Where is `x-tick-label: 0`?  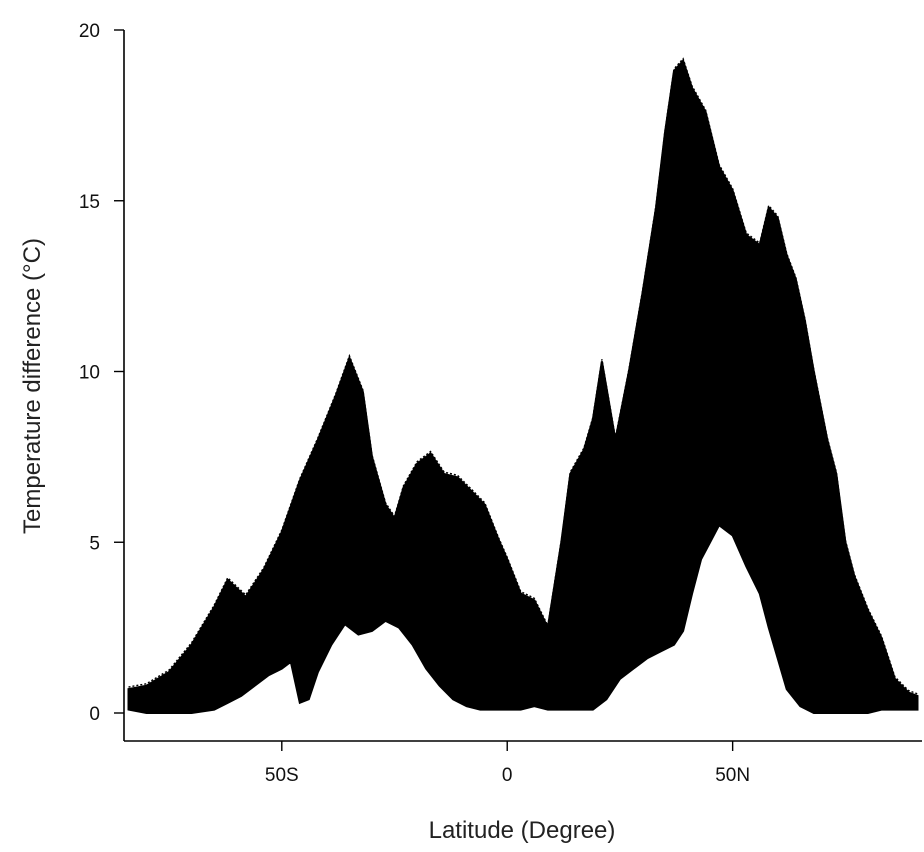 x-tick-label: 0 is located at coordinates (507, 775).